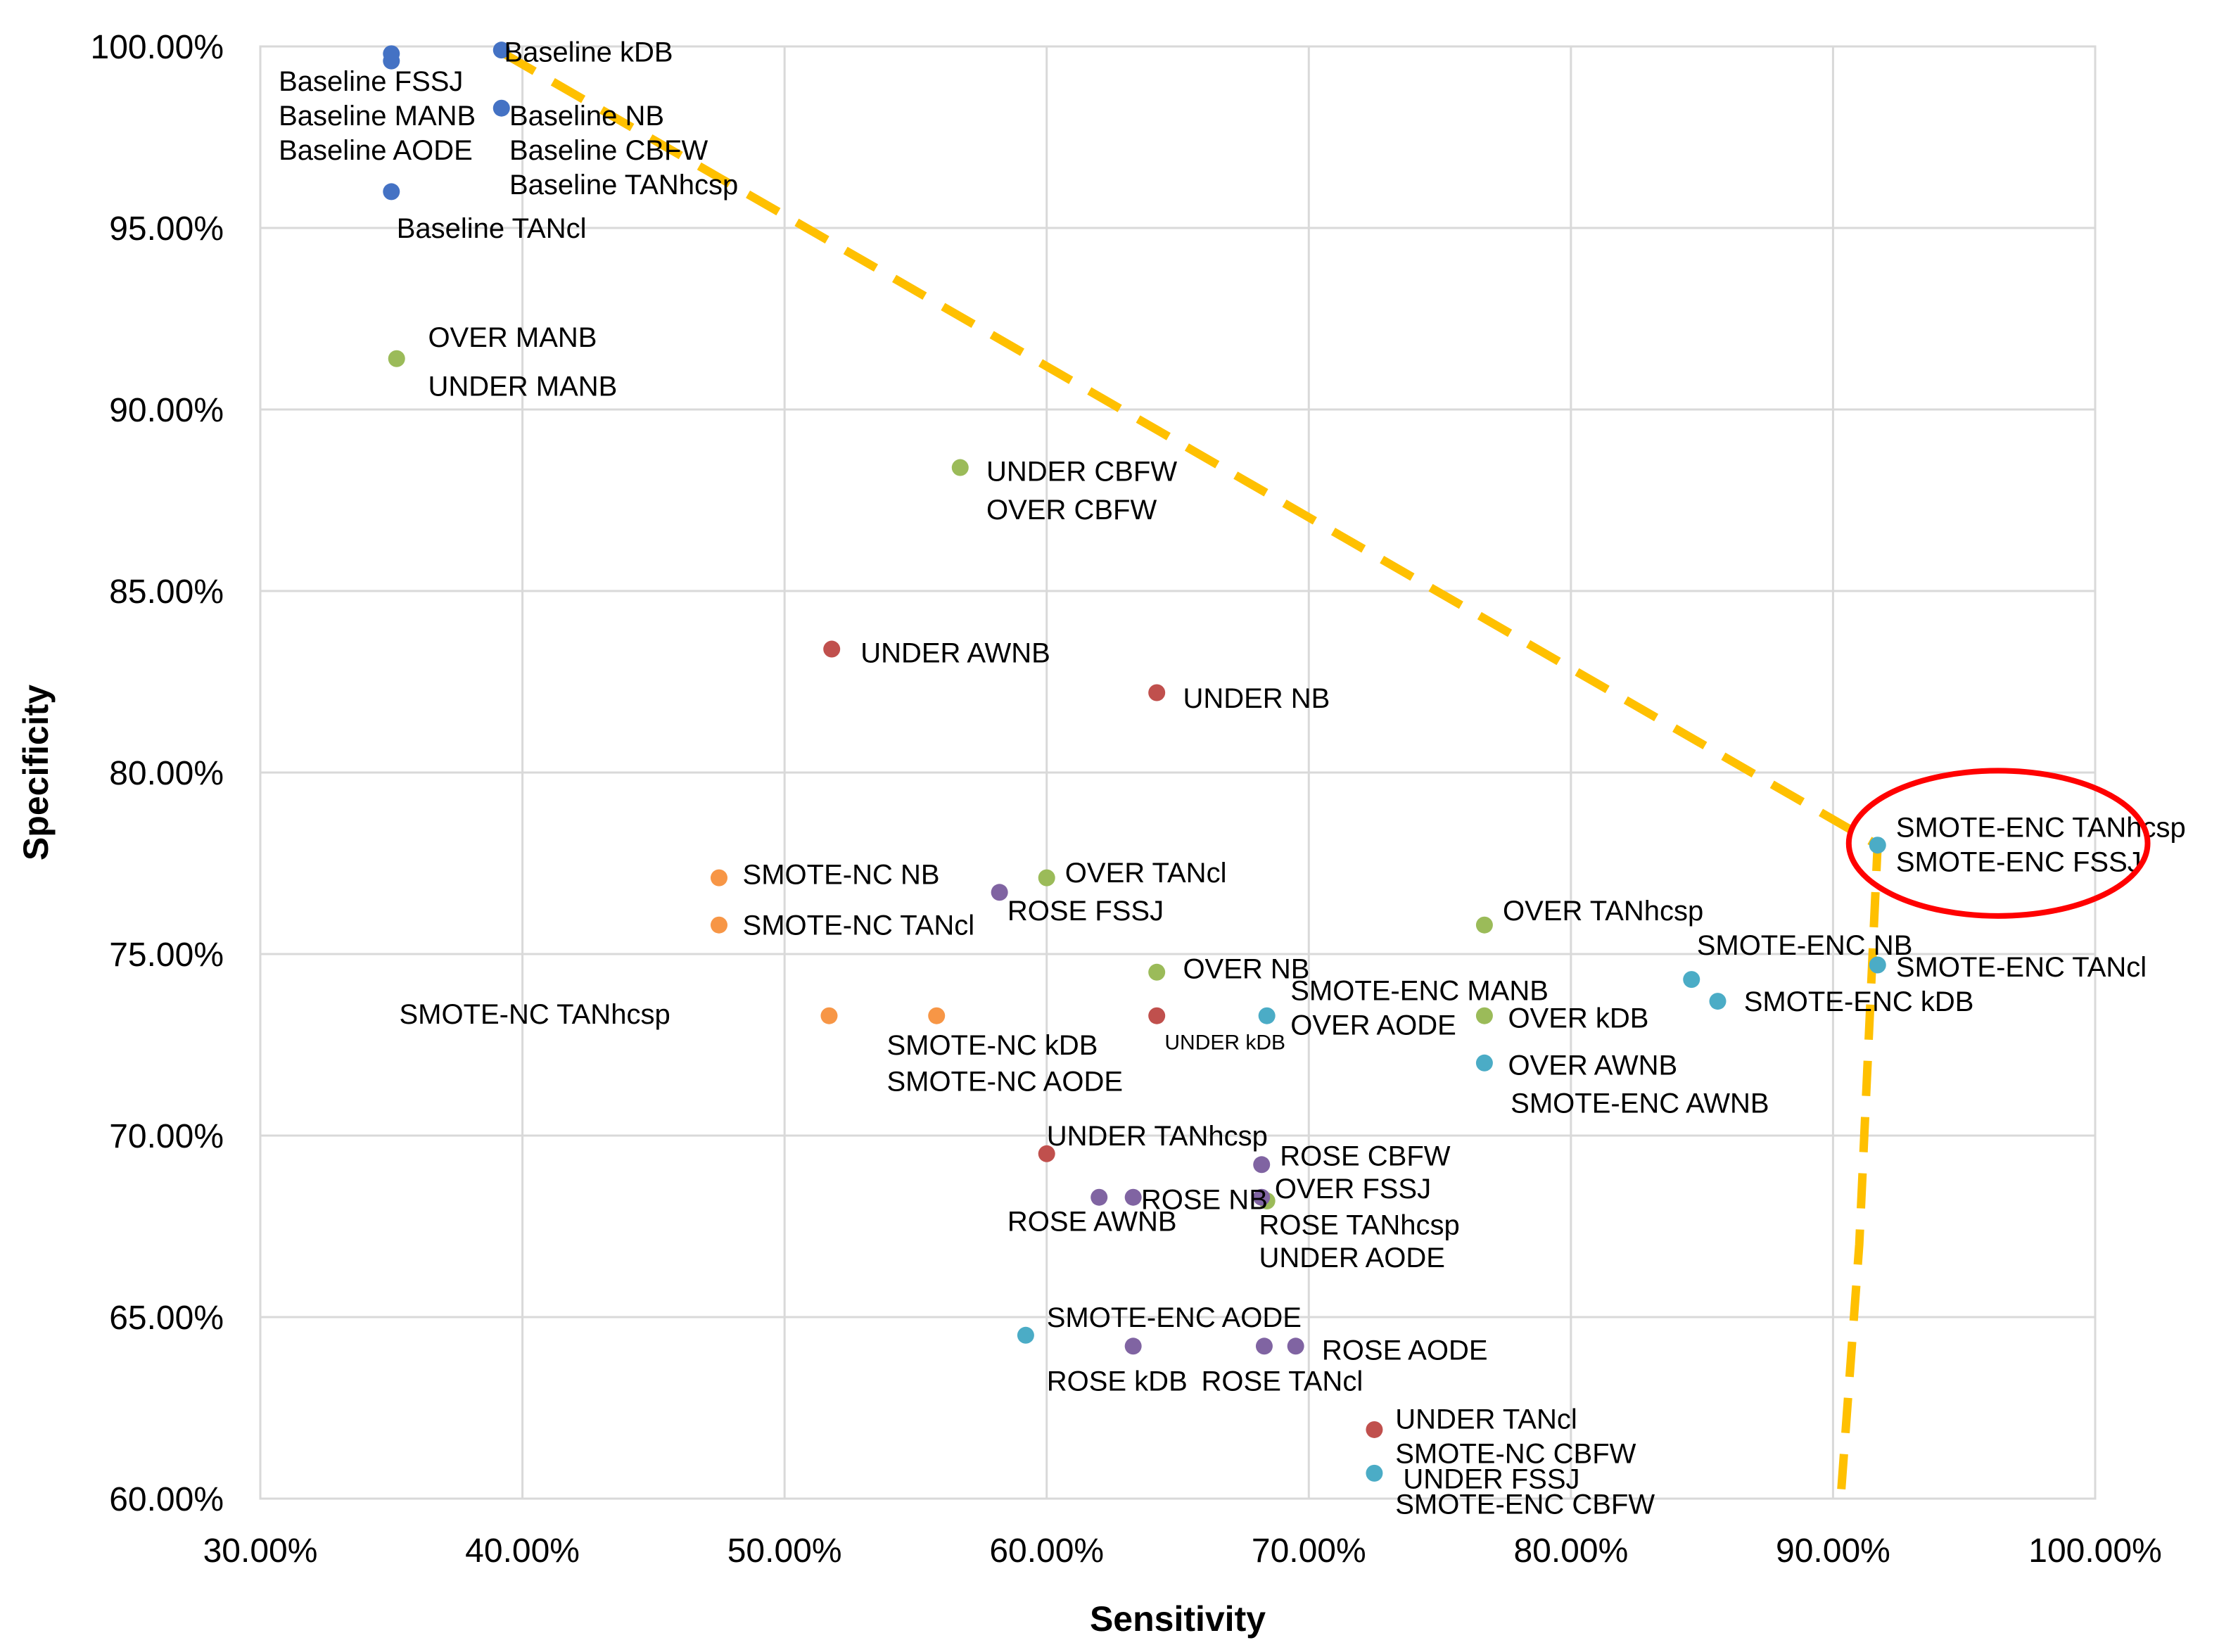 Image resolution: width=2219 pixels, height=1652 pixels. Describe the element at coordinates (1282, 1381) in the screenshot. I see `point-label: ROSE TANcl` at that location.